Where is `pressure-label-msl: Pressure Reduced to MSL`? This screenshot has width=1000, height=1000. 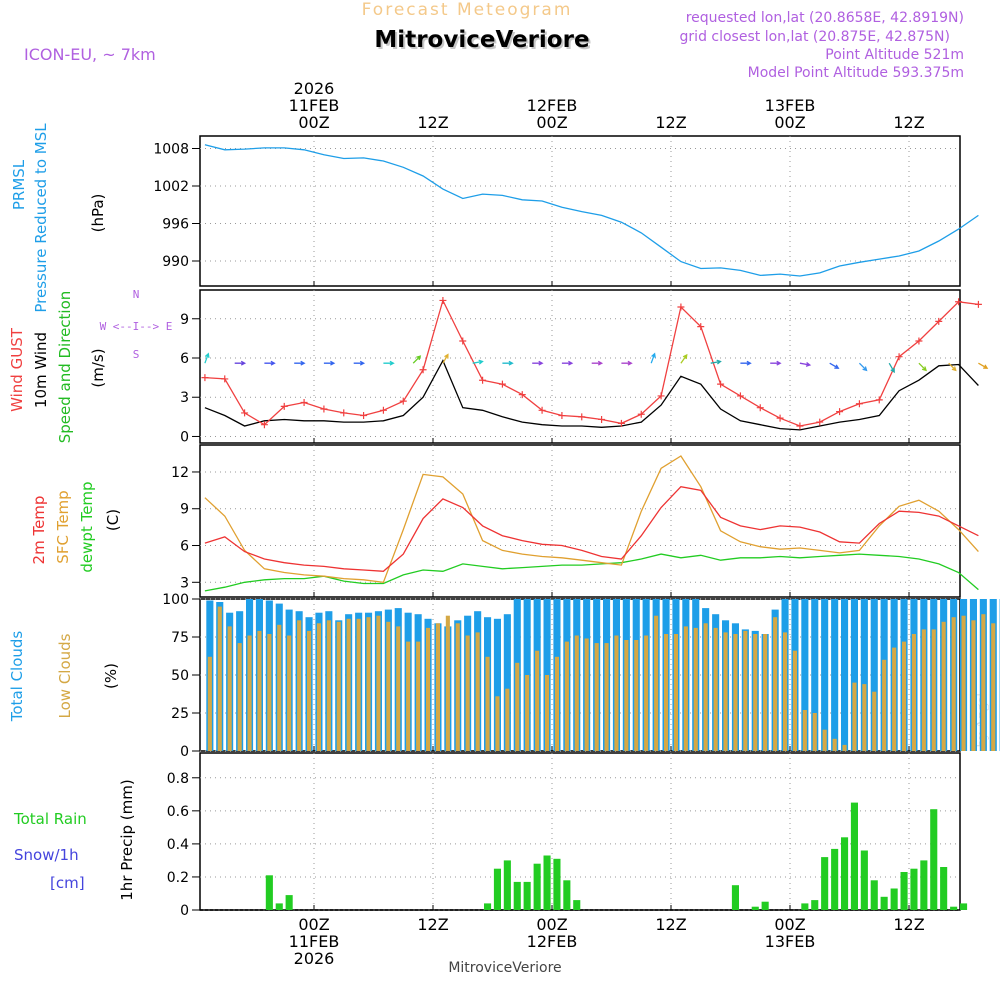 pressure-label-msl: Pressure Reduced to MSL is located at coordinates (41, 218).